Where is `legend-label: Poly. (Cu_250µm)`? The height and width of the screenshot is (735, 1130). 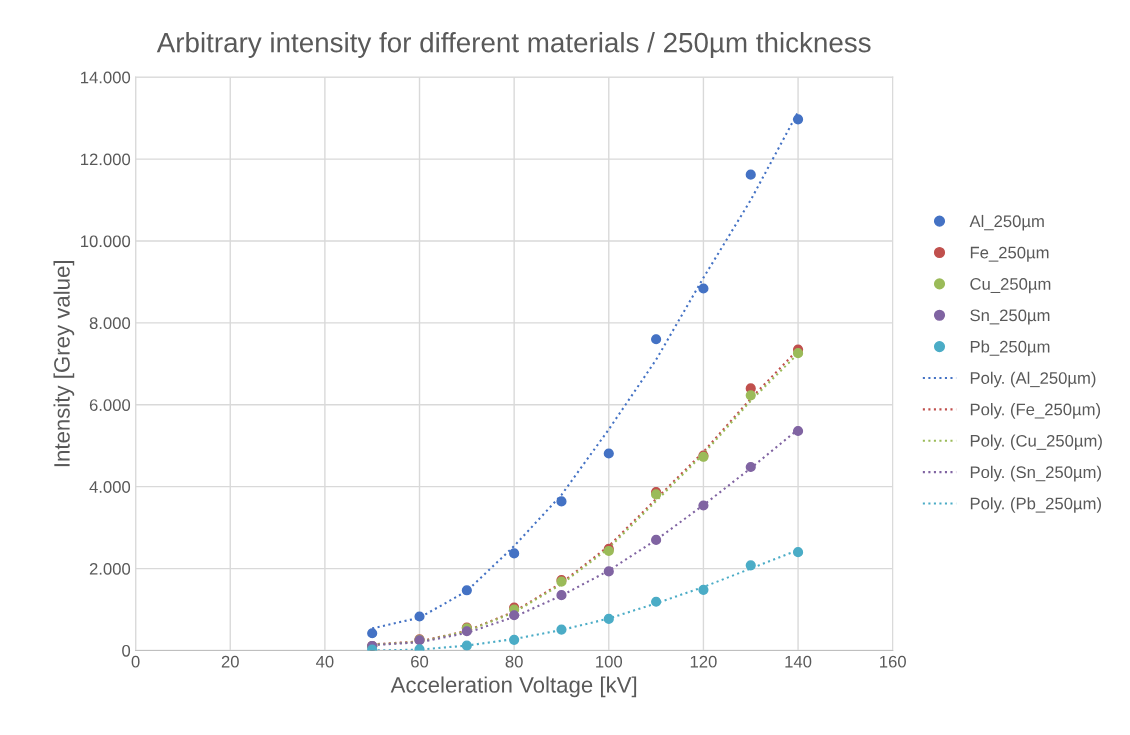 legend-label: Poly. (Cu_250µm) is located at coordinates (1036, 442).